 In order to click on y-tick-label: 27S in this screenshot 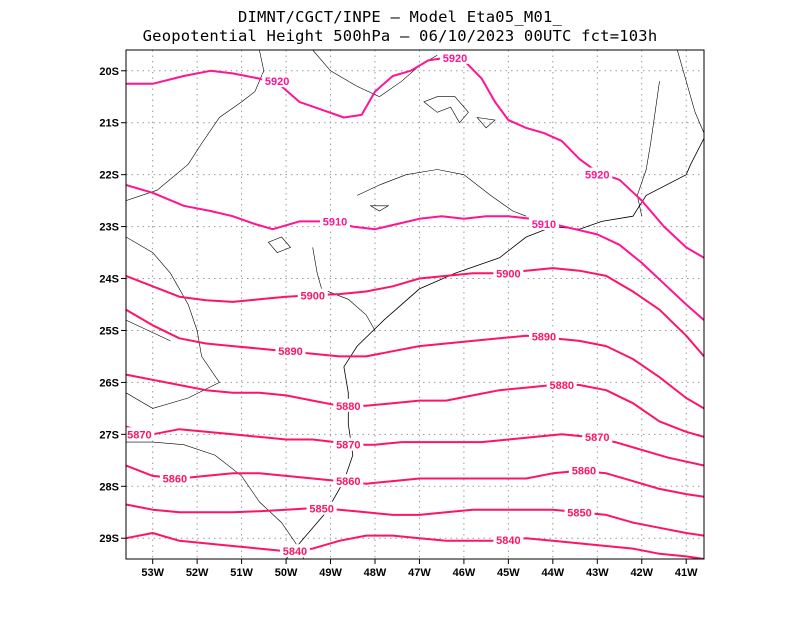, I will do `click(109, 435)`.